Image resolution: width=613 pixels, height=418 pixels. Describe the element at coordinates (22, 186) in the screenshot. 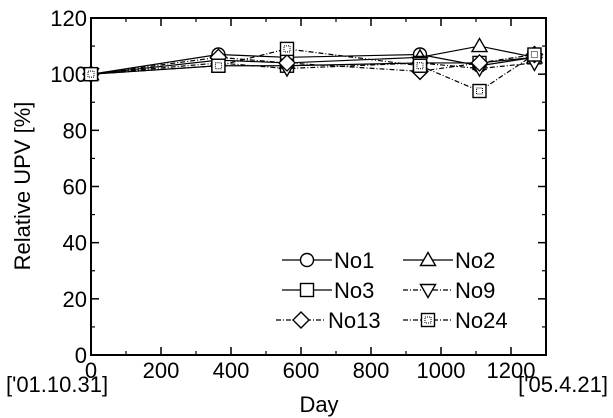

I see `y-axis-title: Relative UPV [%]` at that location.